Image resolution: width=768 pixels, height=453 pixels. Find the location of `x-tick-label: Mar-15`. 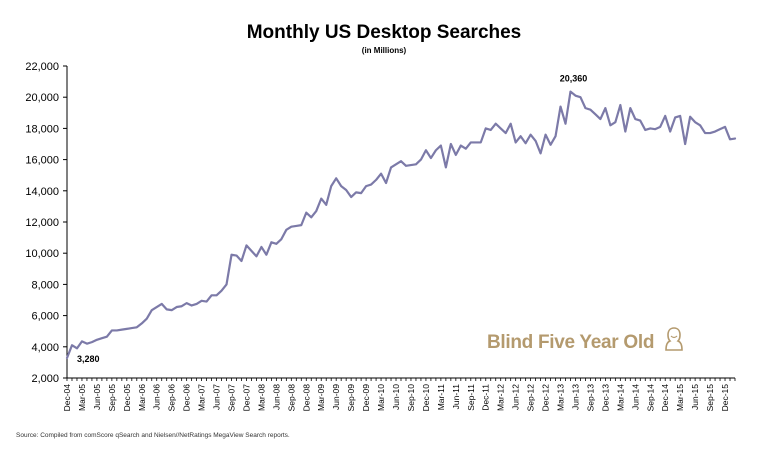

x-tick-label: Mar-15 is located at coordinates (680, 397).